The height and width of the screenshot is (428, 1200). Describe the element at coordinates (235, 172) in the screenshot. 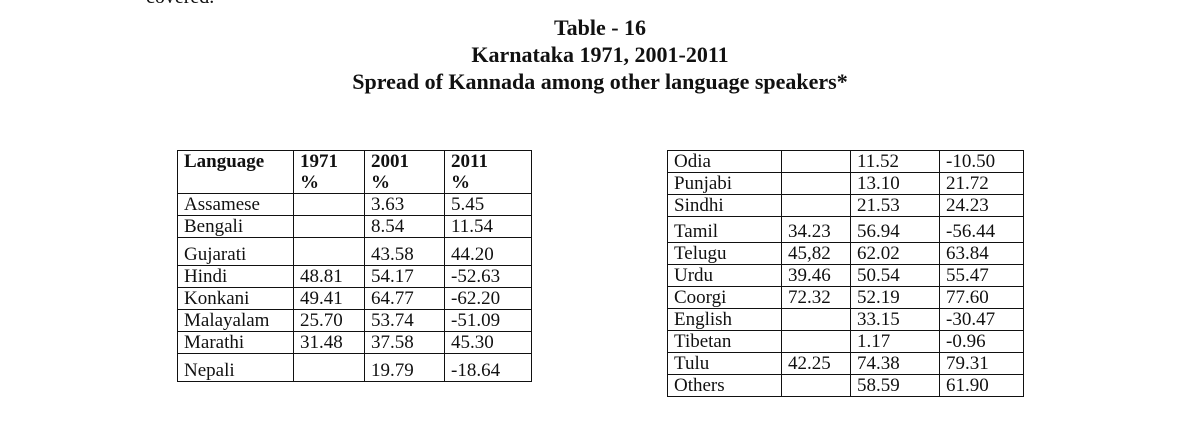

I see `header-language: Language` at that location.